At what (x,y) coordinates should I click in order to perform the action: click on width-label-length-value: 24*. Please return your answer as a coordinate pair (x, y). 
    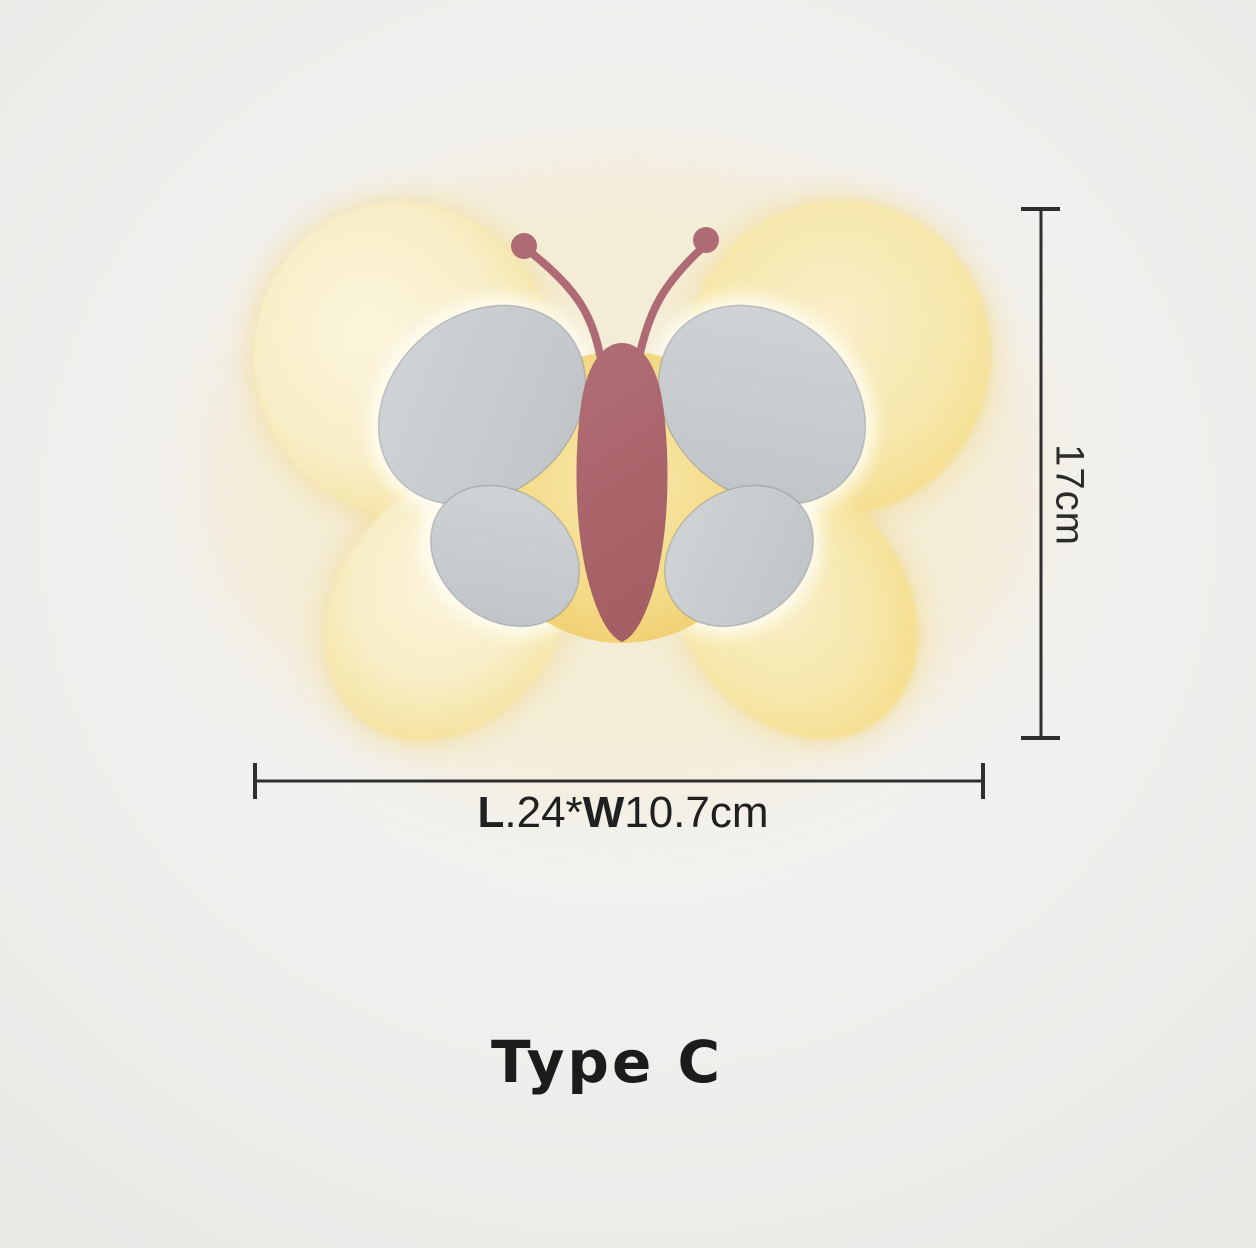
    Looking at the image, I should click on (549, 812).